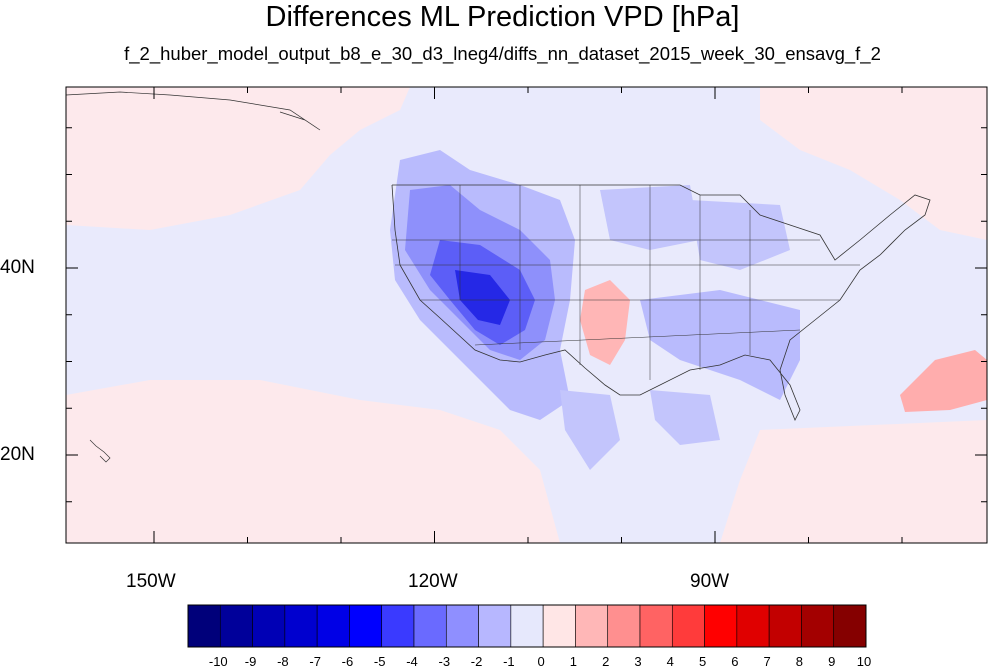 Image resolution: width=1005 pixels, height=672 pixels. Describe the element at coordinates (864, 661) in the screenshot. I see `colorbar-tick-label: 10` at that location.